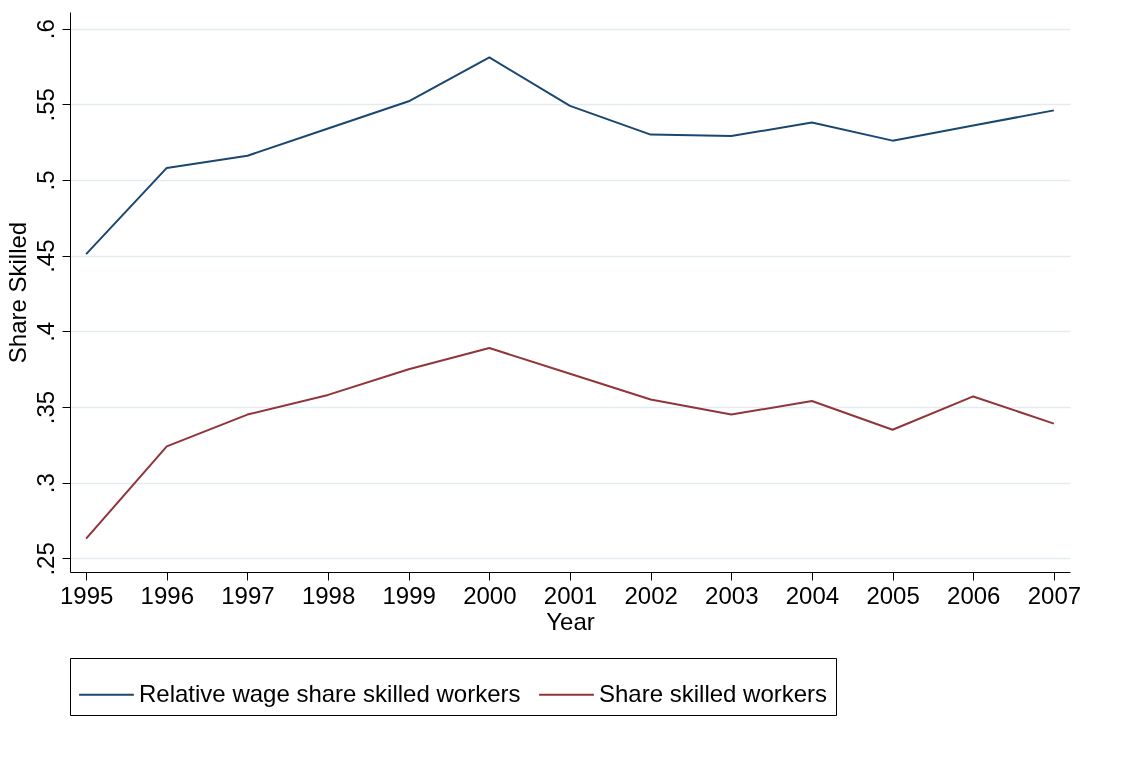 The height and width of the screenshot is (782, 1128). I want to click on y-tick-label: .4, so click(45, 331).